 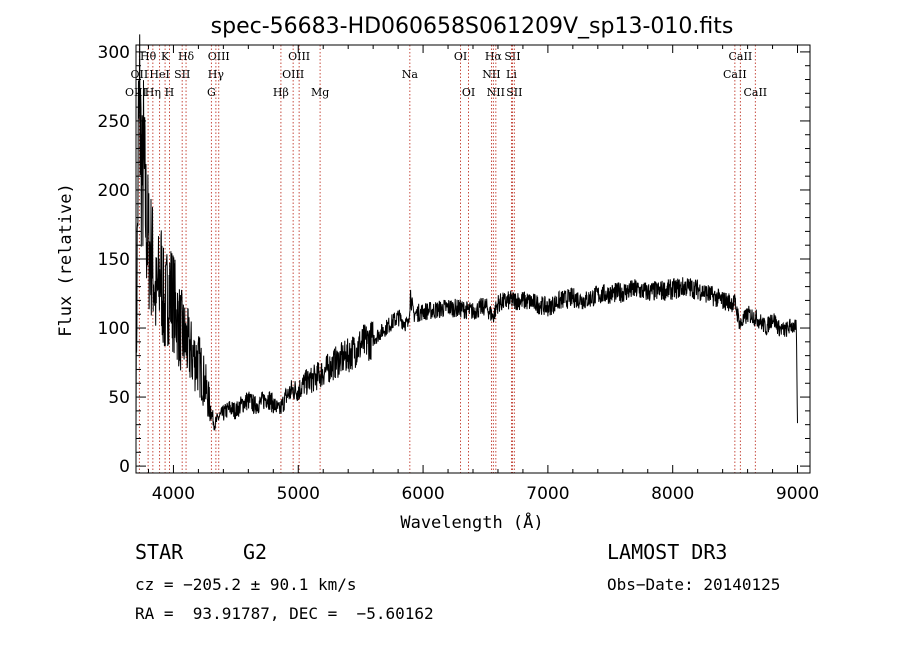 What do you see at coordinates (667, 552) in the screenshot?
I see `survey-name: LAMOST DR3` at bounding box center [667, 552].